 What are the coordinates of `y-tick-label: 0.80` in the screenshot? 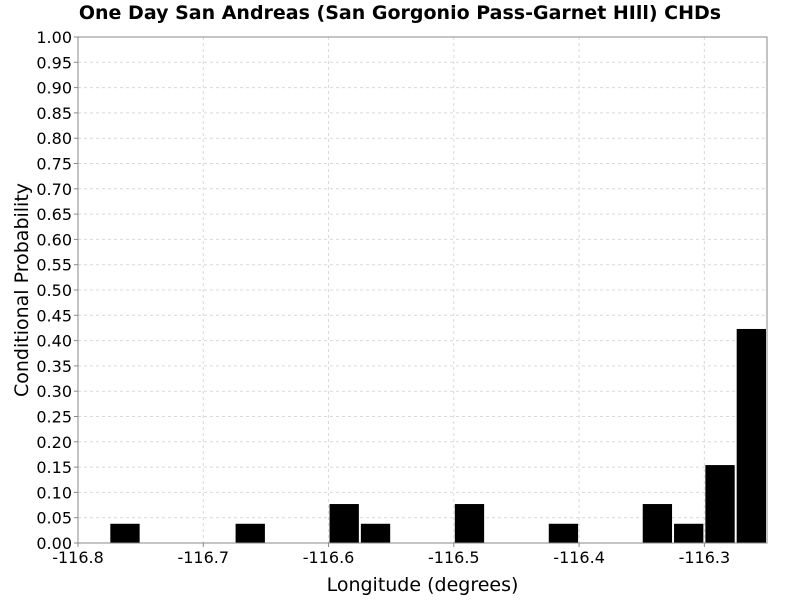 It's located at (54, 138).